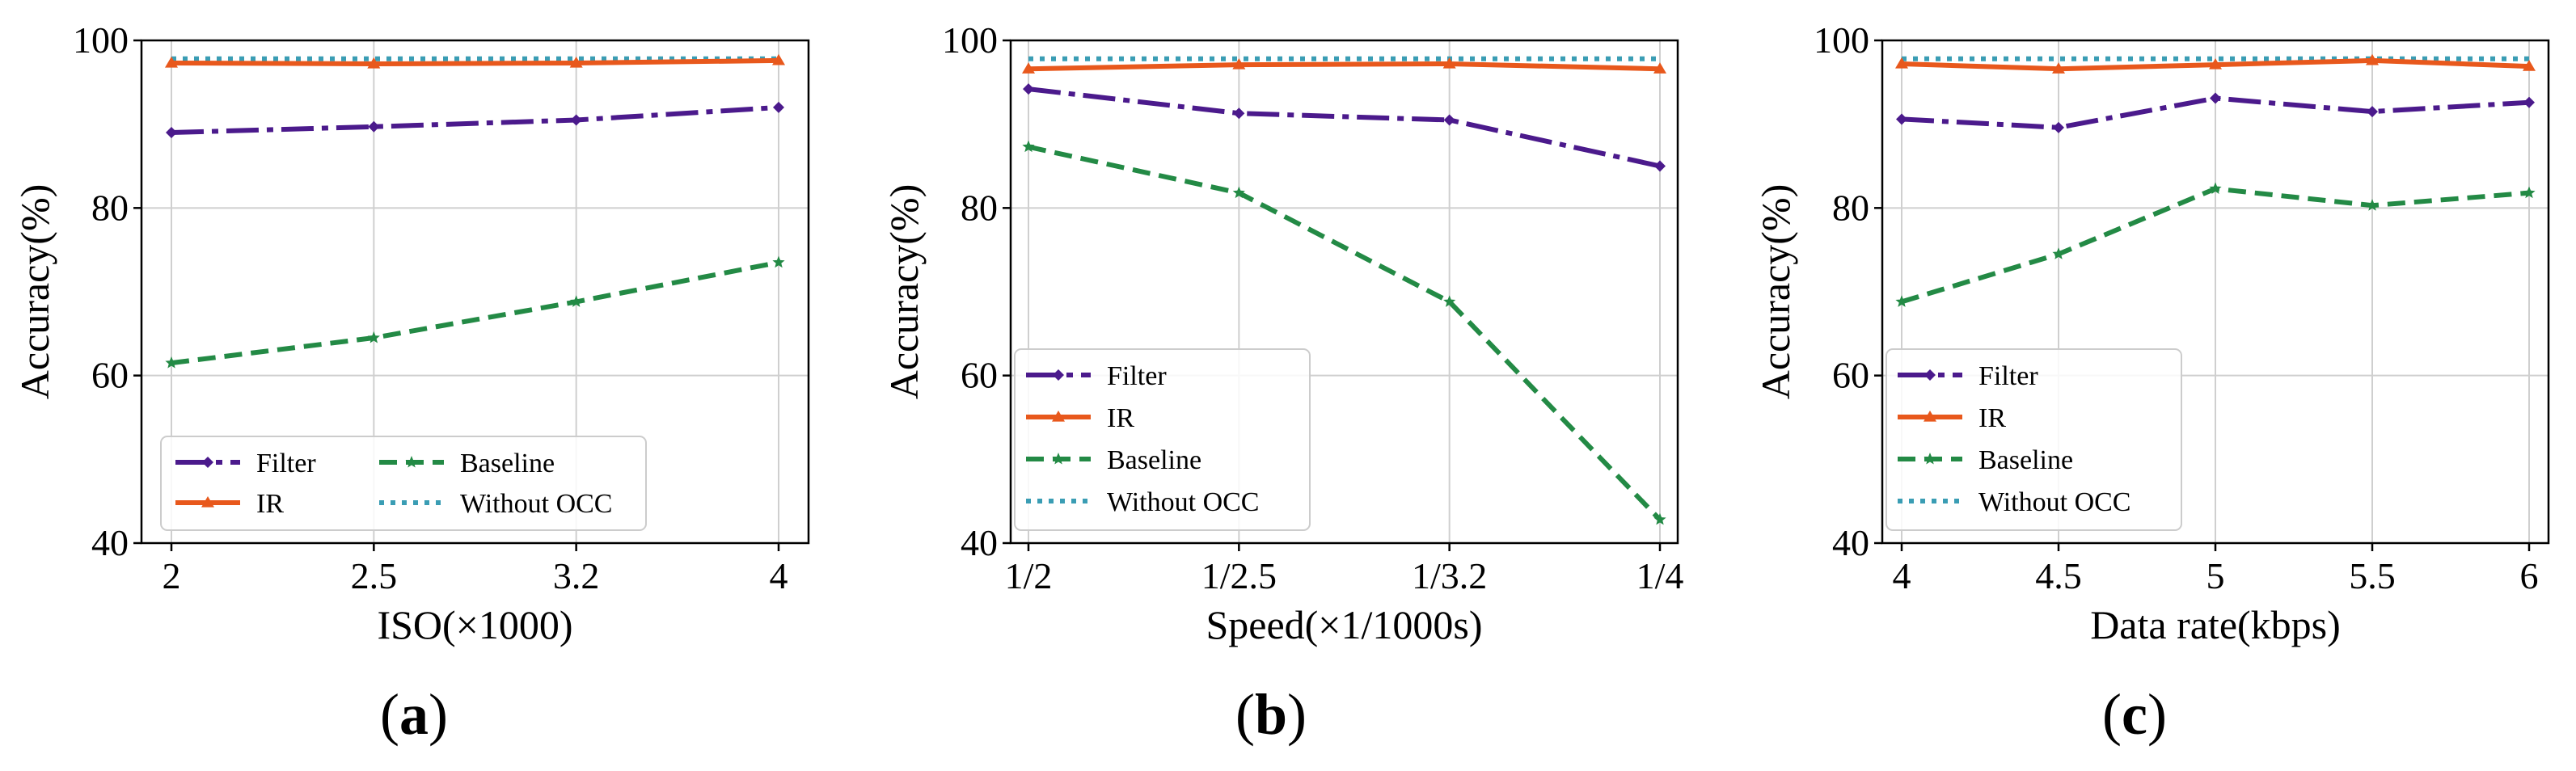  Describe the element at coordinates (1271, 715) in the screenshot. I see `panel-caption: (b)` at that location.